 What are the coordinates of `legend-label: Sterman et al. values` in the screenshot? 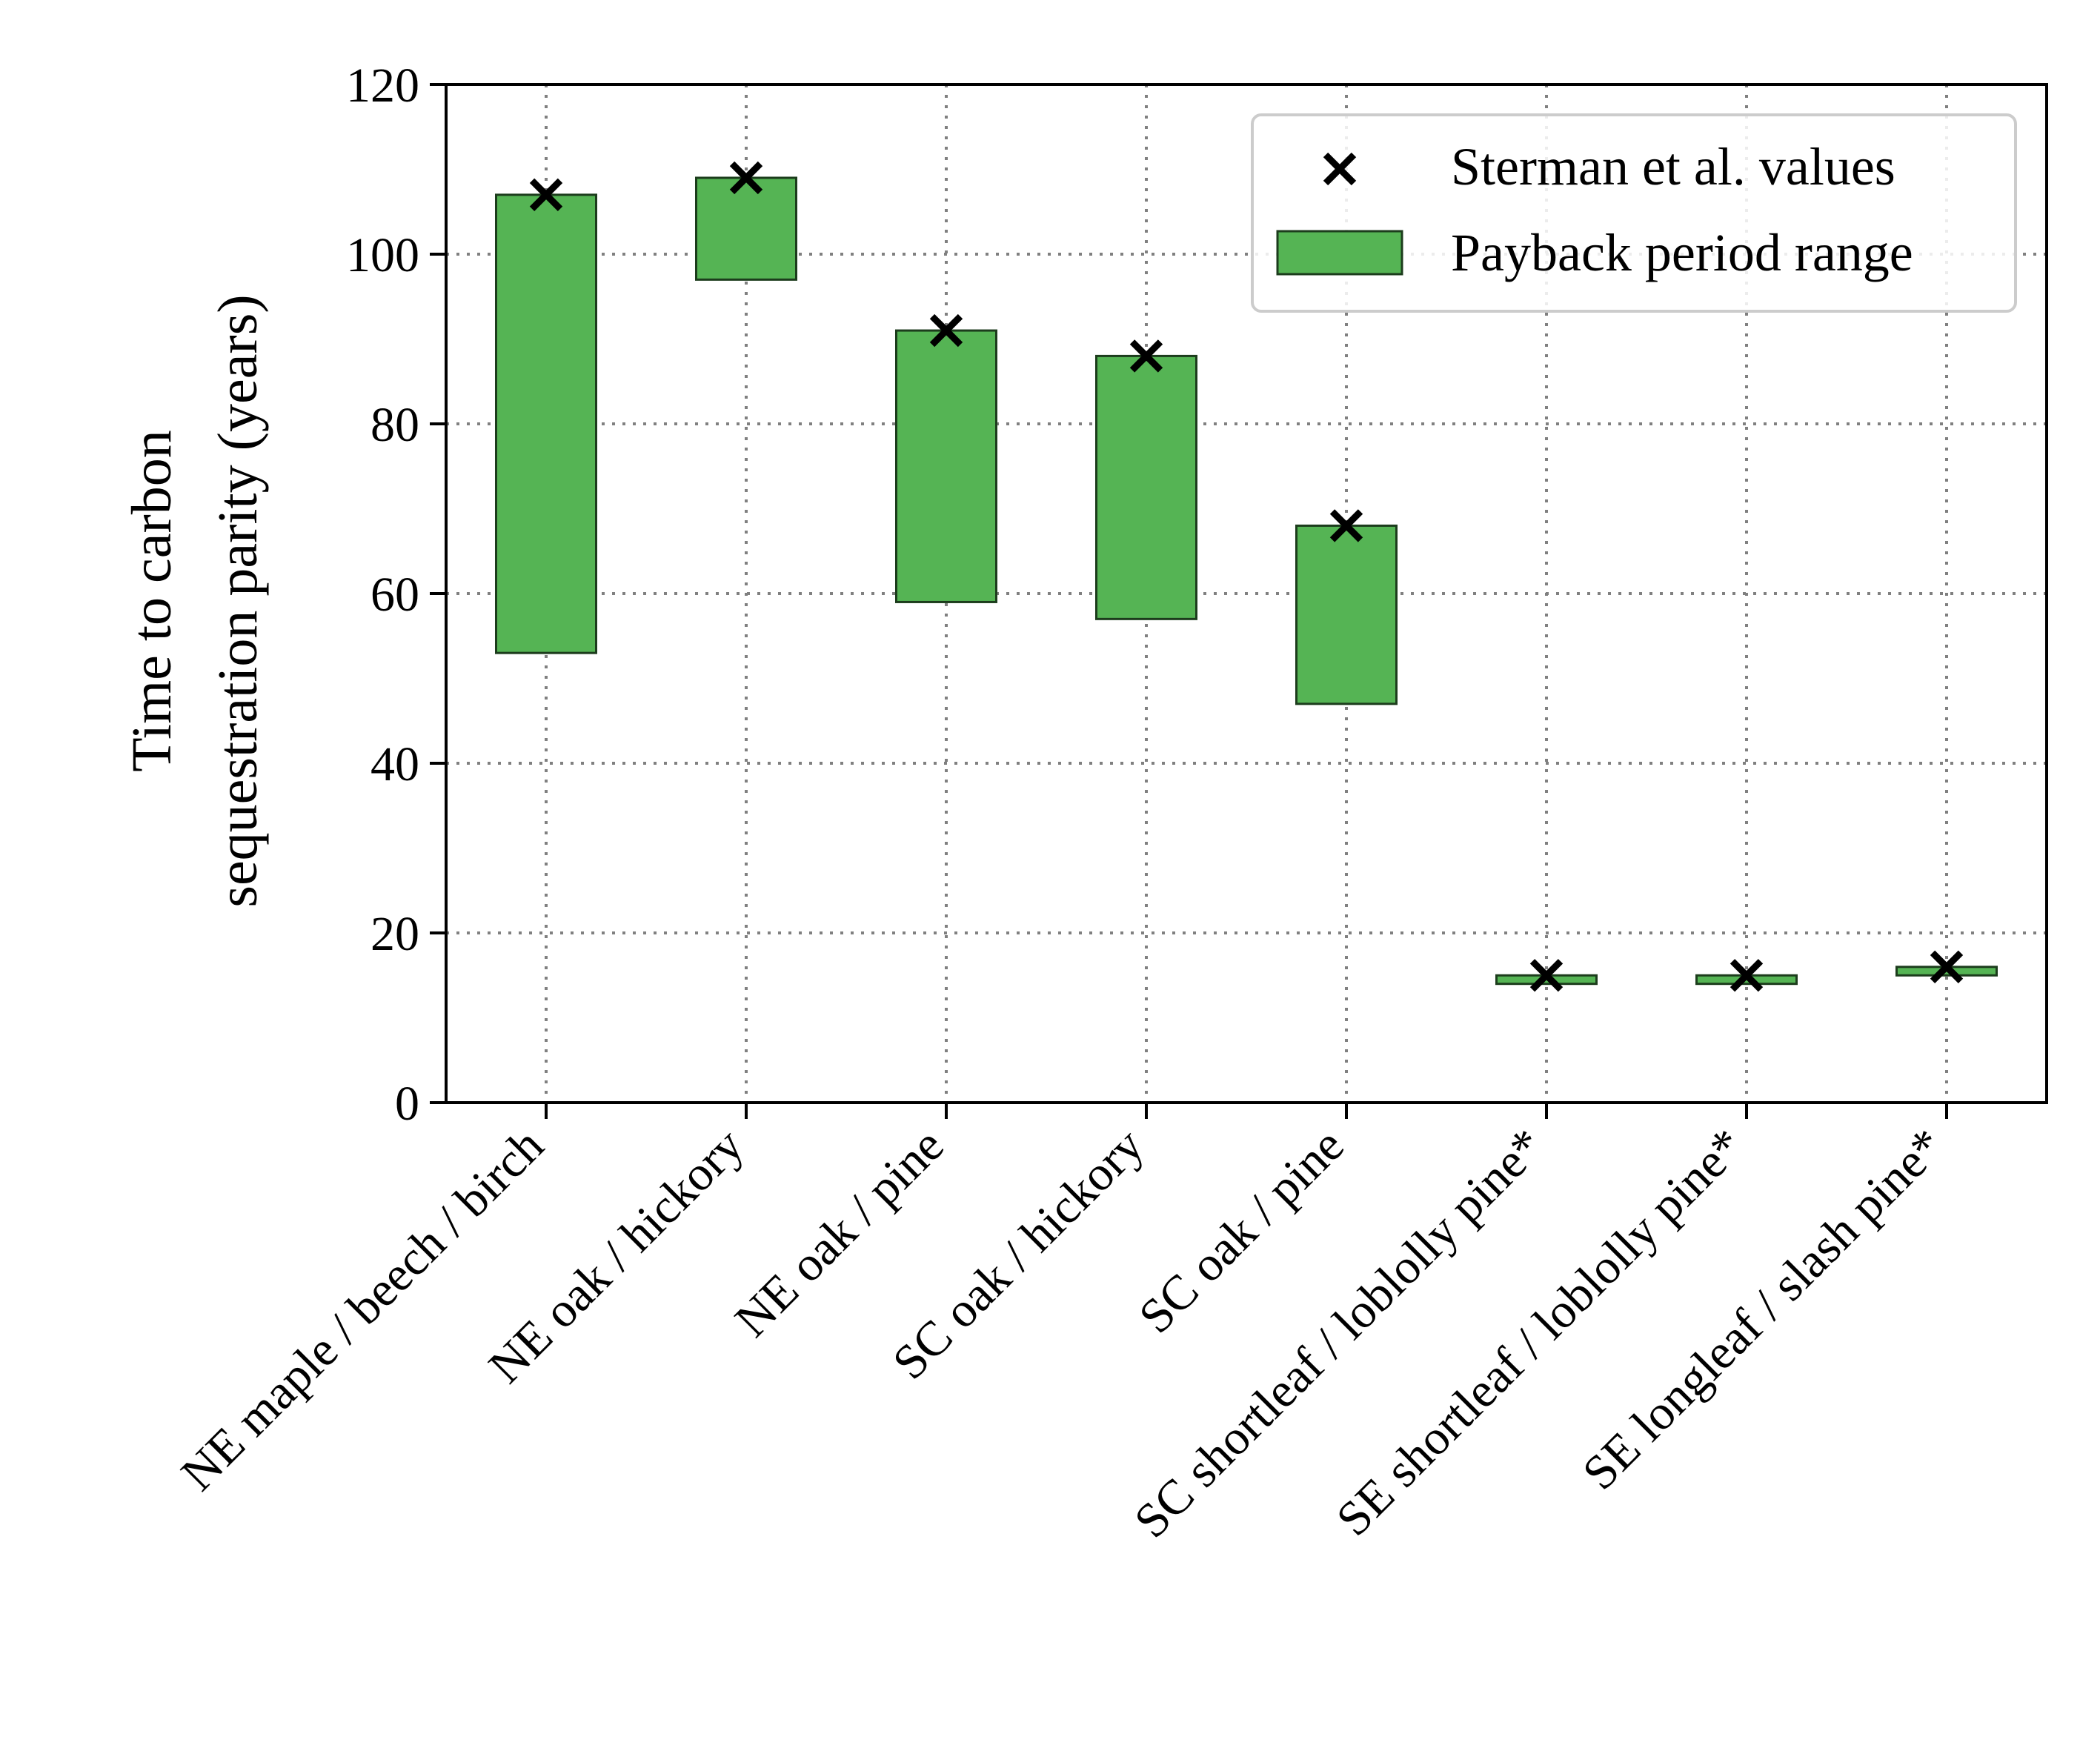 It's located at (1673, 166).